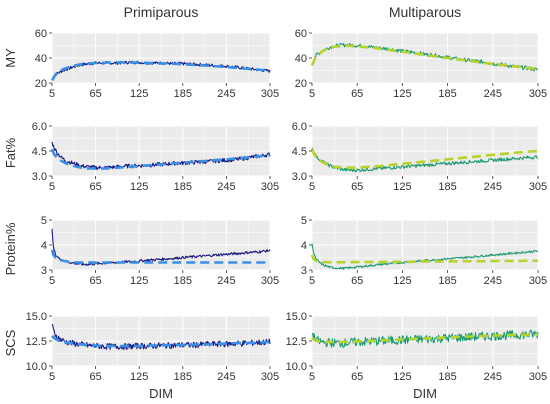 The height and width of the screenshot is (404, 550). What do you see at coordinates (10, 248) in the screenshot?
I see `row-label-protein: Protein%` at bounding box center [10, 248].